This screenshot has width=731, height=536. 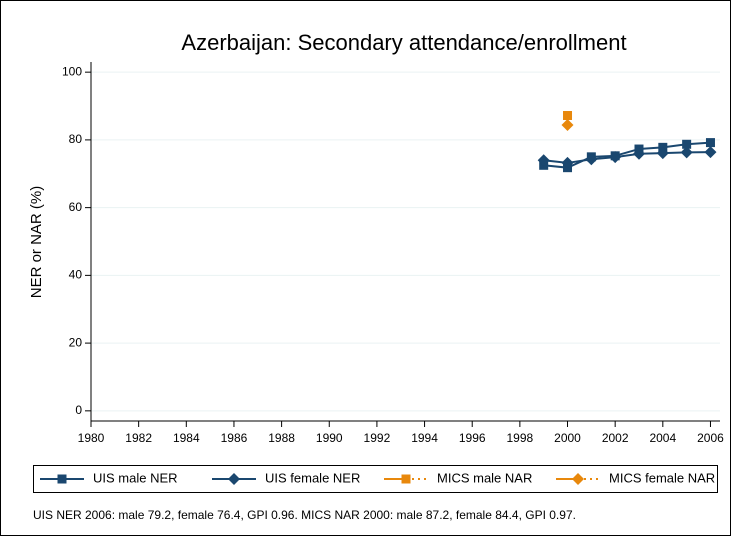 What do you see at coordinates (615, 438) in the screenshot?
I see `x-tick-label: 2002` at bounding box center [615, 438].